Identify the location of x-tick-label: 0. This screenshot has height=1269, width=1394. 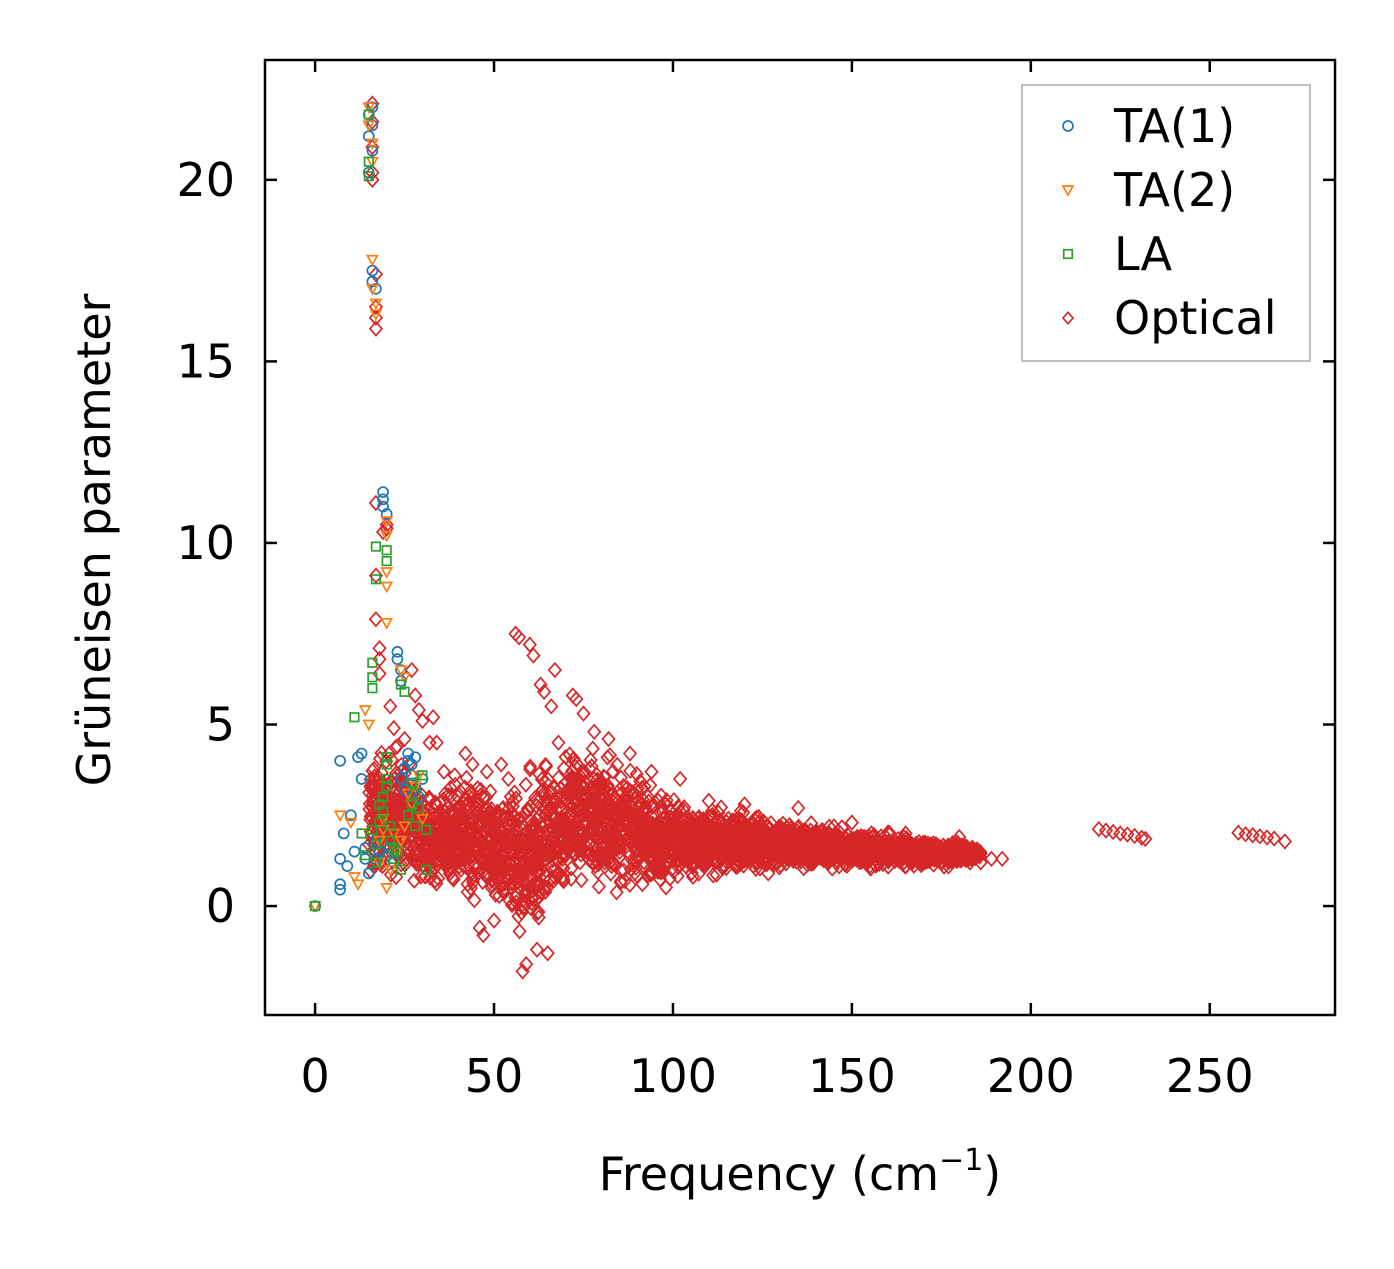
(314, 1076).